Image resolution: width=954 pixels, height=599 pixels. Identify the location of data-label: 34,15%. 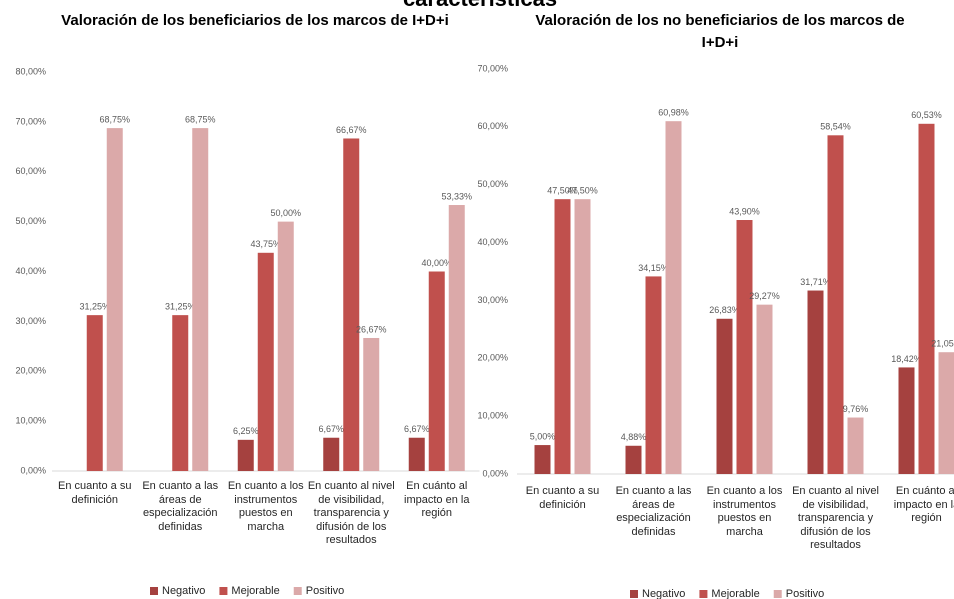
(653, 268).